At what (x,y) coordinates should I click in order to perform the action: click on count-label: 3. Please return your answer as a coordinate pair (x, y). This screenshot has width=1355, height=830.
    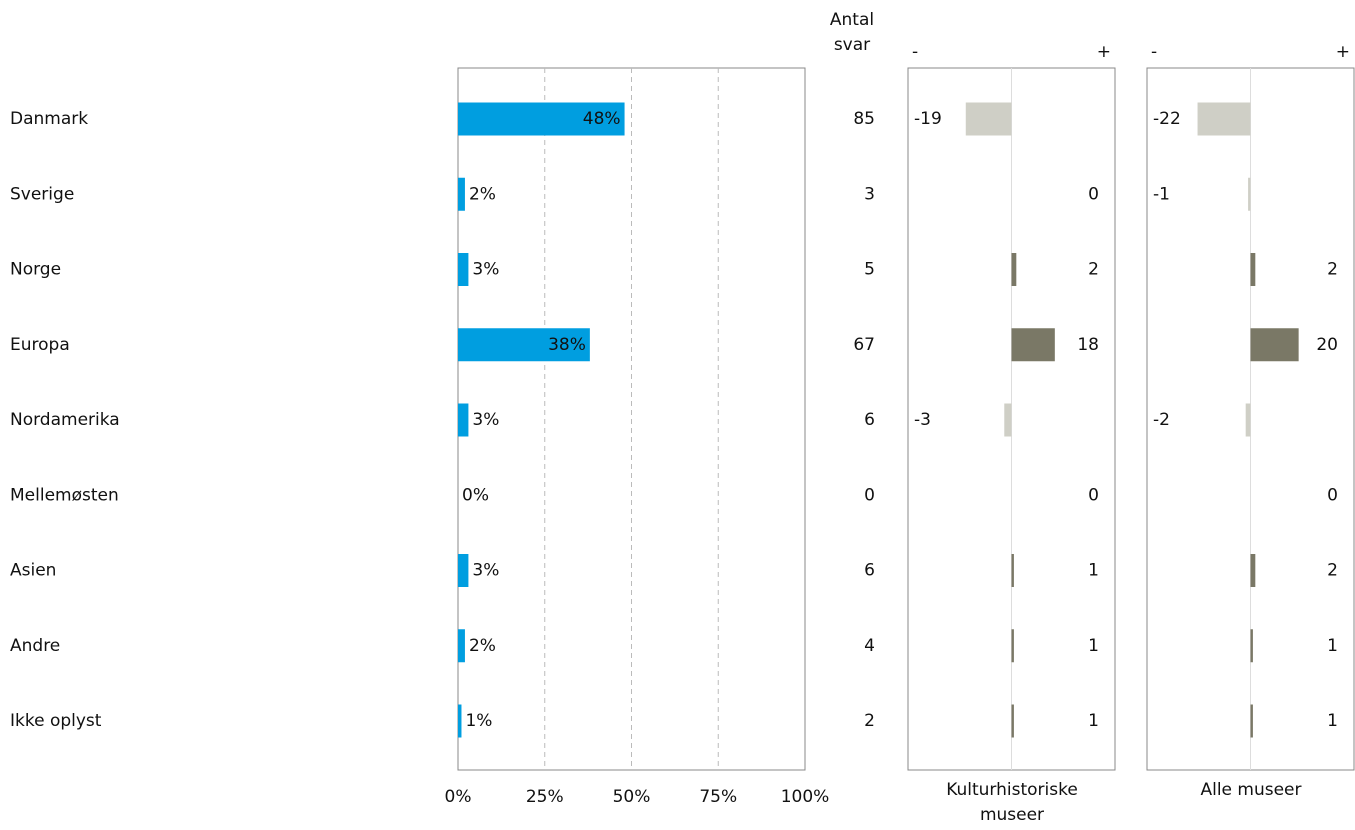
    Looking at the image, I should click on (869, 194).